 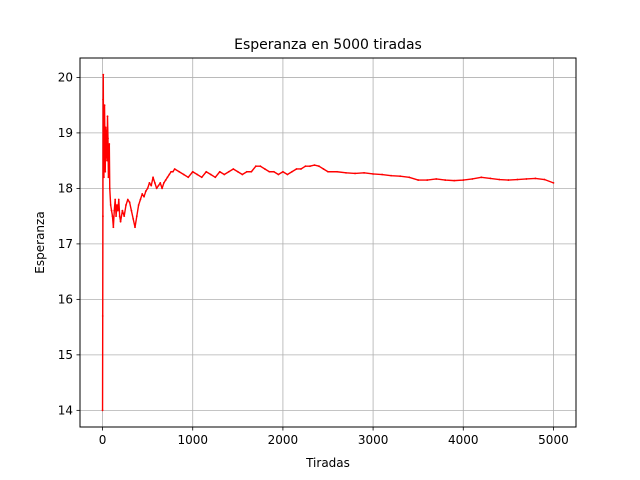 I want to click on x-tick-label: 4000, so click(x=463, y=440).